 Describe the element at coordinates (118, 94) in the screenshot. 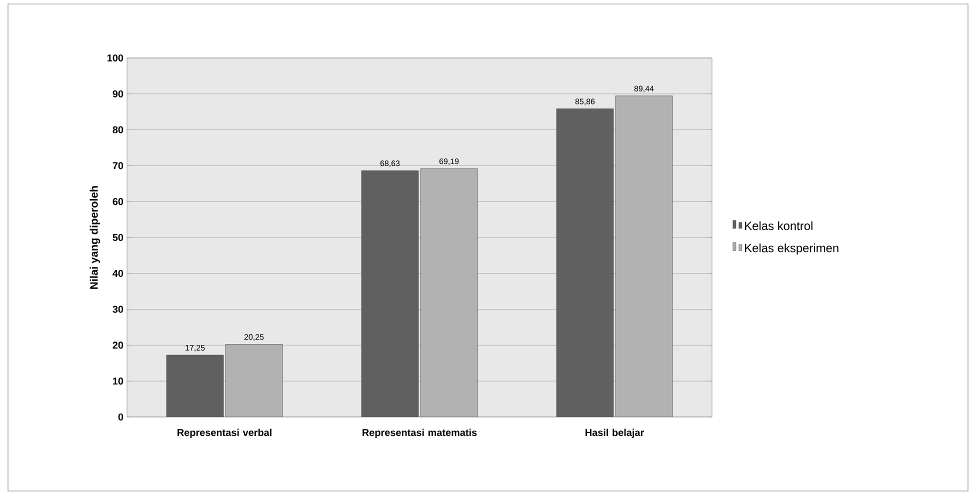

I see `y-tick-label: 90` at that location.